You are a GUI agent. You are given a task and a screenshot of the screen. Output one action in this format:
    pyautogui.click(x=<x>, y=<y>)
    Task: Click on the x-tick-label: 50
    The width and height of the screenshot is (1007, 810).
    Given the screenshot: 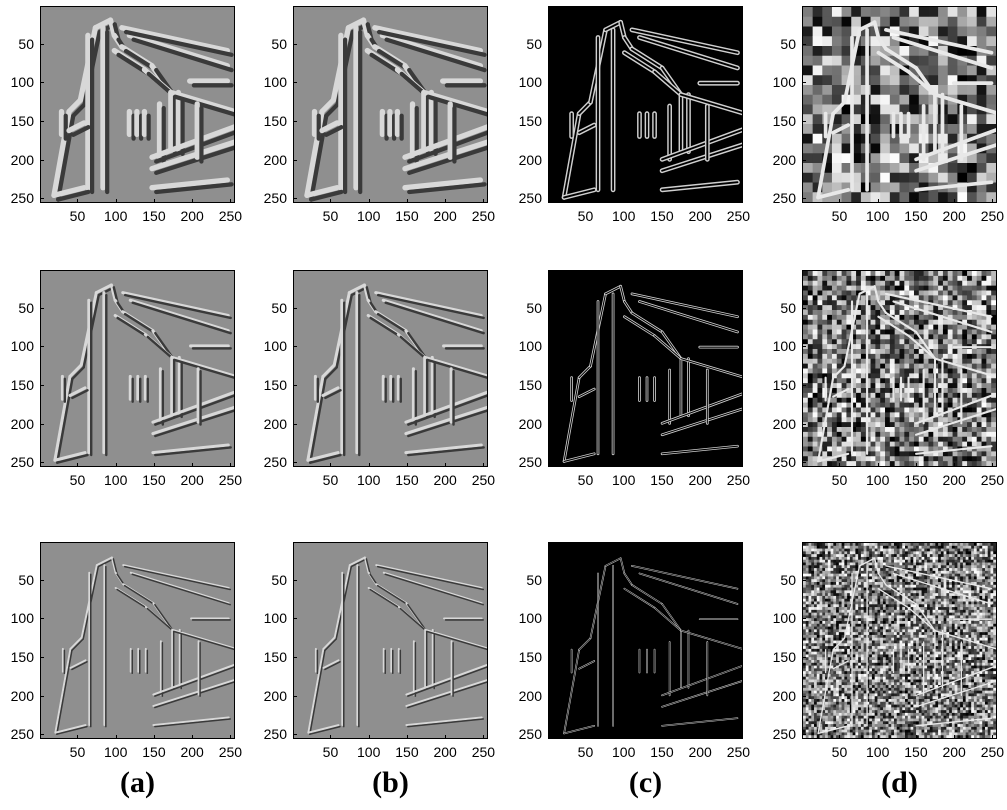 What is the action you would take?
    pyautogui.click(x=330, y=752)
    